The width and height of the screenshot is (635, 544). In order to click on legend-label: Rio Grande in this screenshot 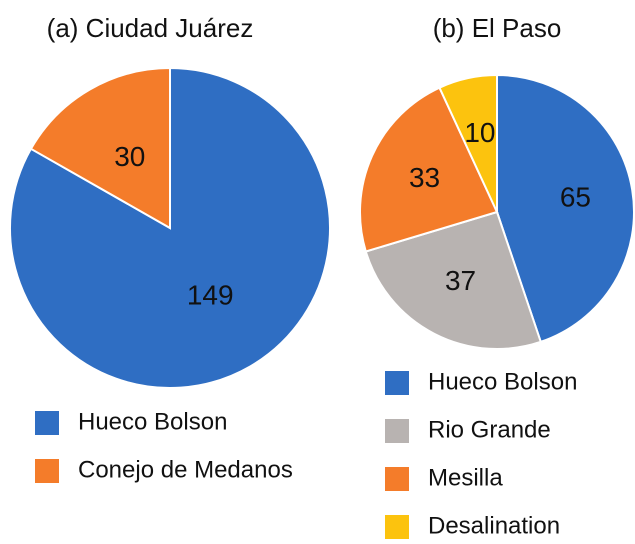, I will do `click(489, 429)`.